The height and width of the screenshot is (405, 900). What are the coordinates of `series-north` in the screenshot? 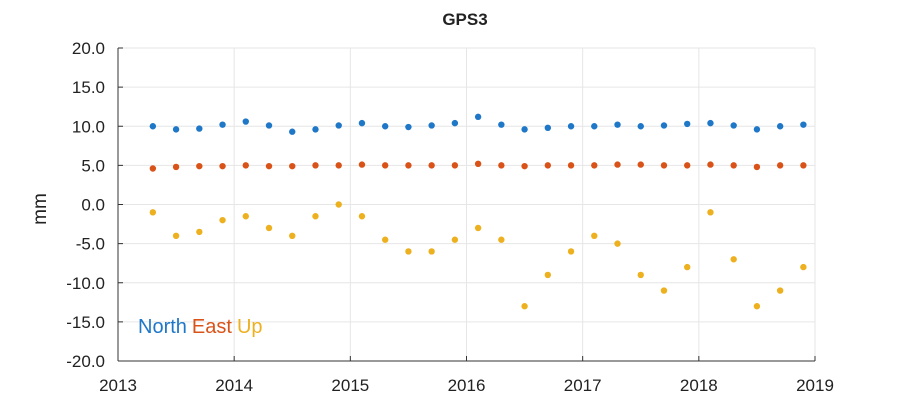 It's located at (478, 124).